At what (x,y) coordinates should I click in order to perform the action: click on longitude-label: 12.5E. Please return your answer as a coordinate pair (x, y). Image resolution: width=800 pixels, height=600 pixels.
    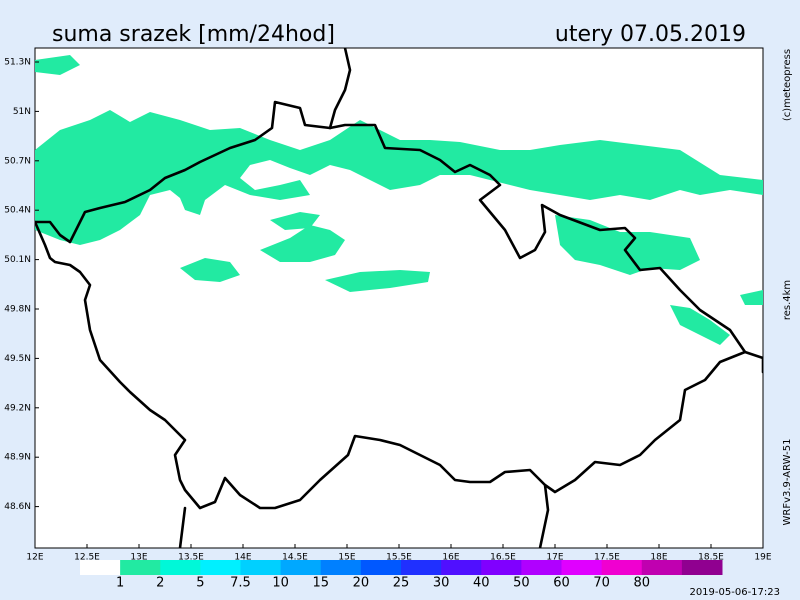
    Looking at the image, I should click on (87, 558).